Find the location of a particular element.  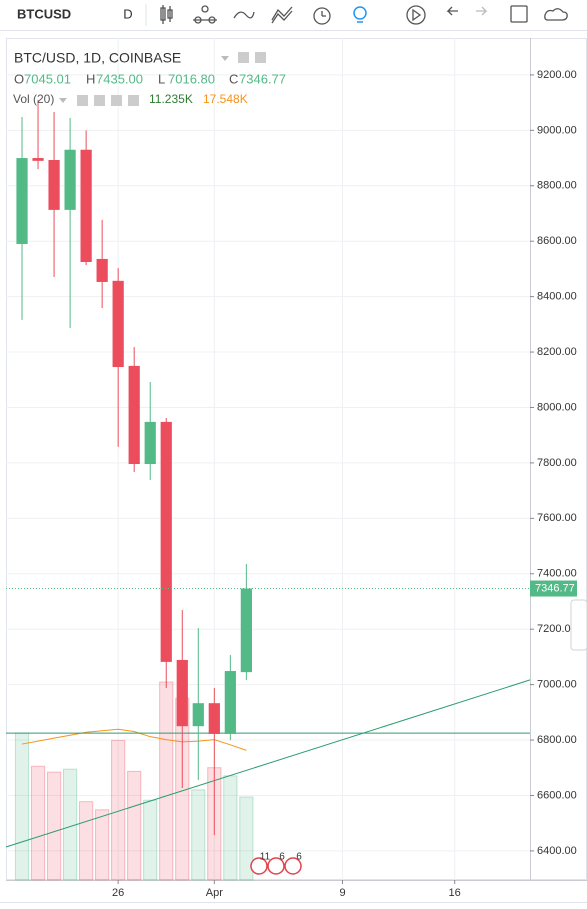

ohlc-key: C is located at coordinates (233, 78).